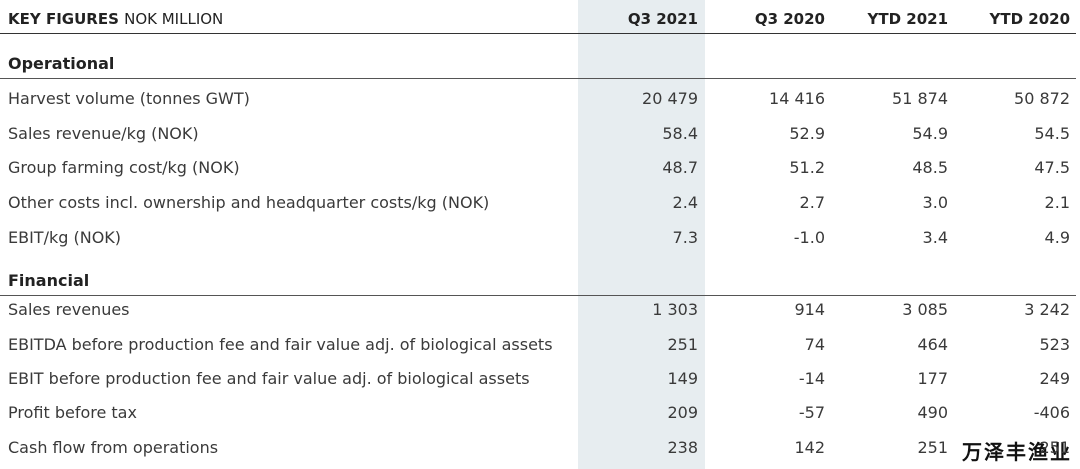  What do you see at coordinates (675, 309) in the screenshot?
I see `cell-value: 1 303` at bounding box center [675, 309].